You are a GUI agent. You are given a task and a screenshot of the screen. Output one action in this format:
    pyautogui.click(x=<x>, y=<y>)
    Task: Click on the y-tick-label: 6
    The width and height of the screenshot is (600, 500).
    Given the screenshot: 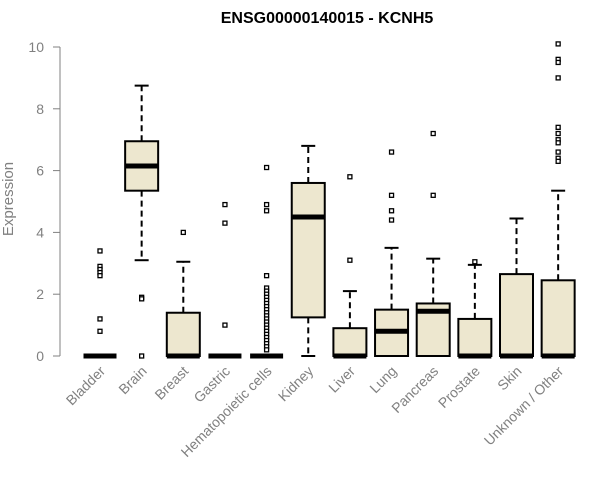 What is the action you would take?
    pyautogui.click(x=40, y=171)
    